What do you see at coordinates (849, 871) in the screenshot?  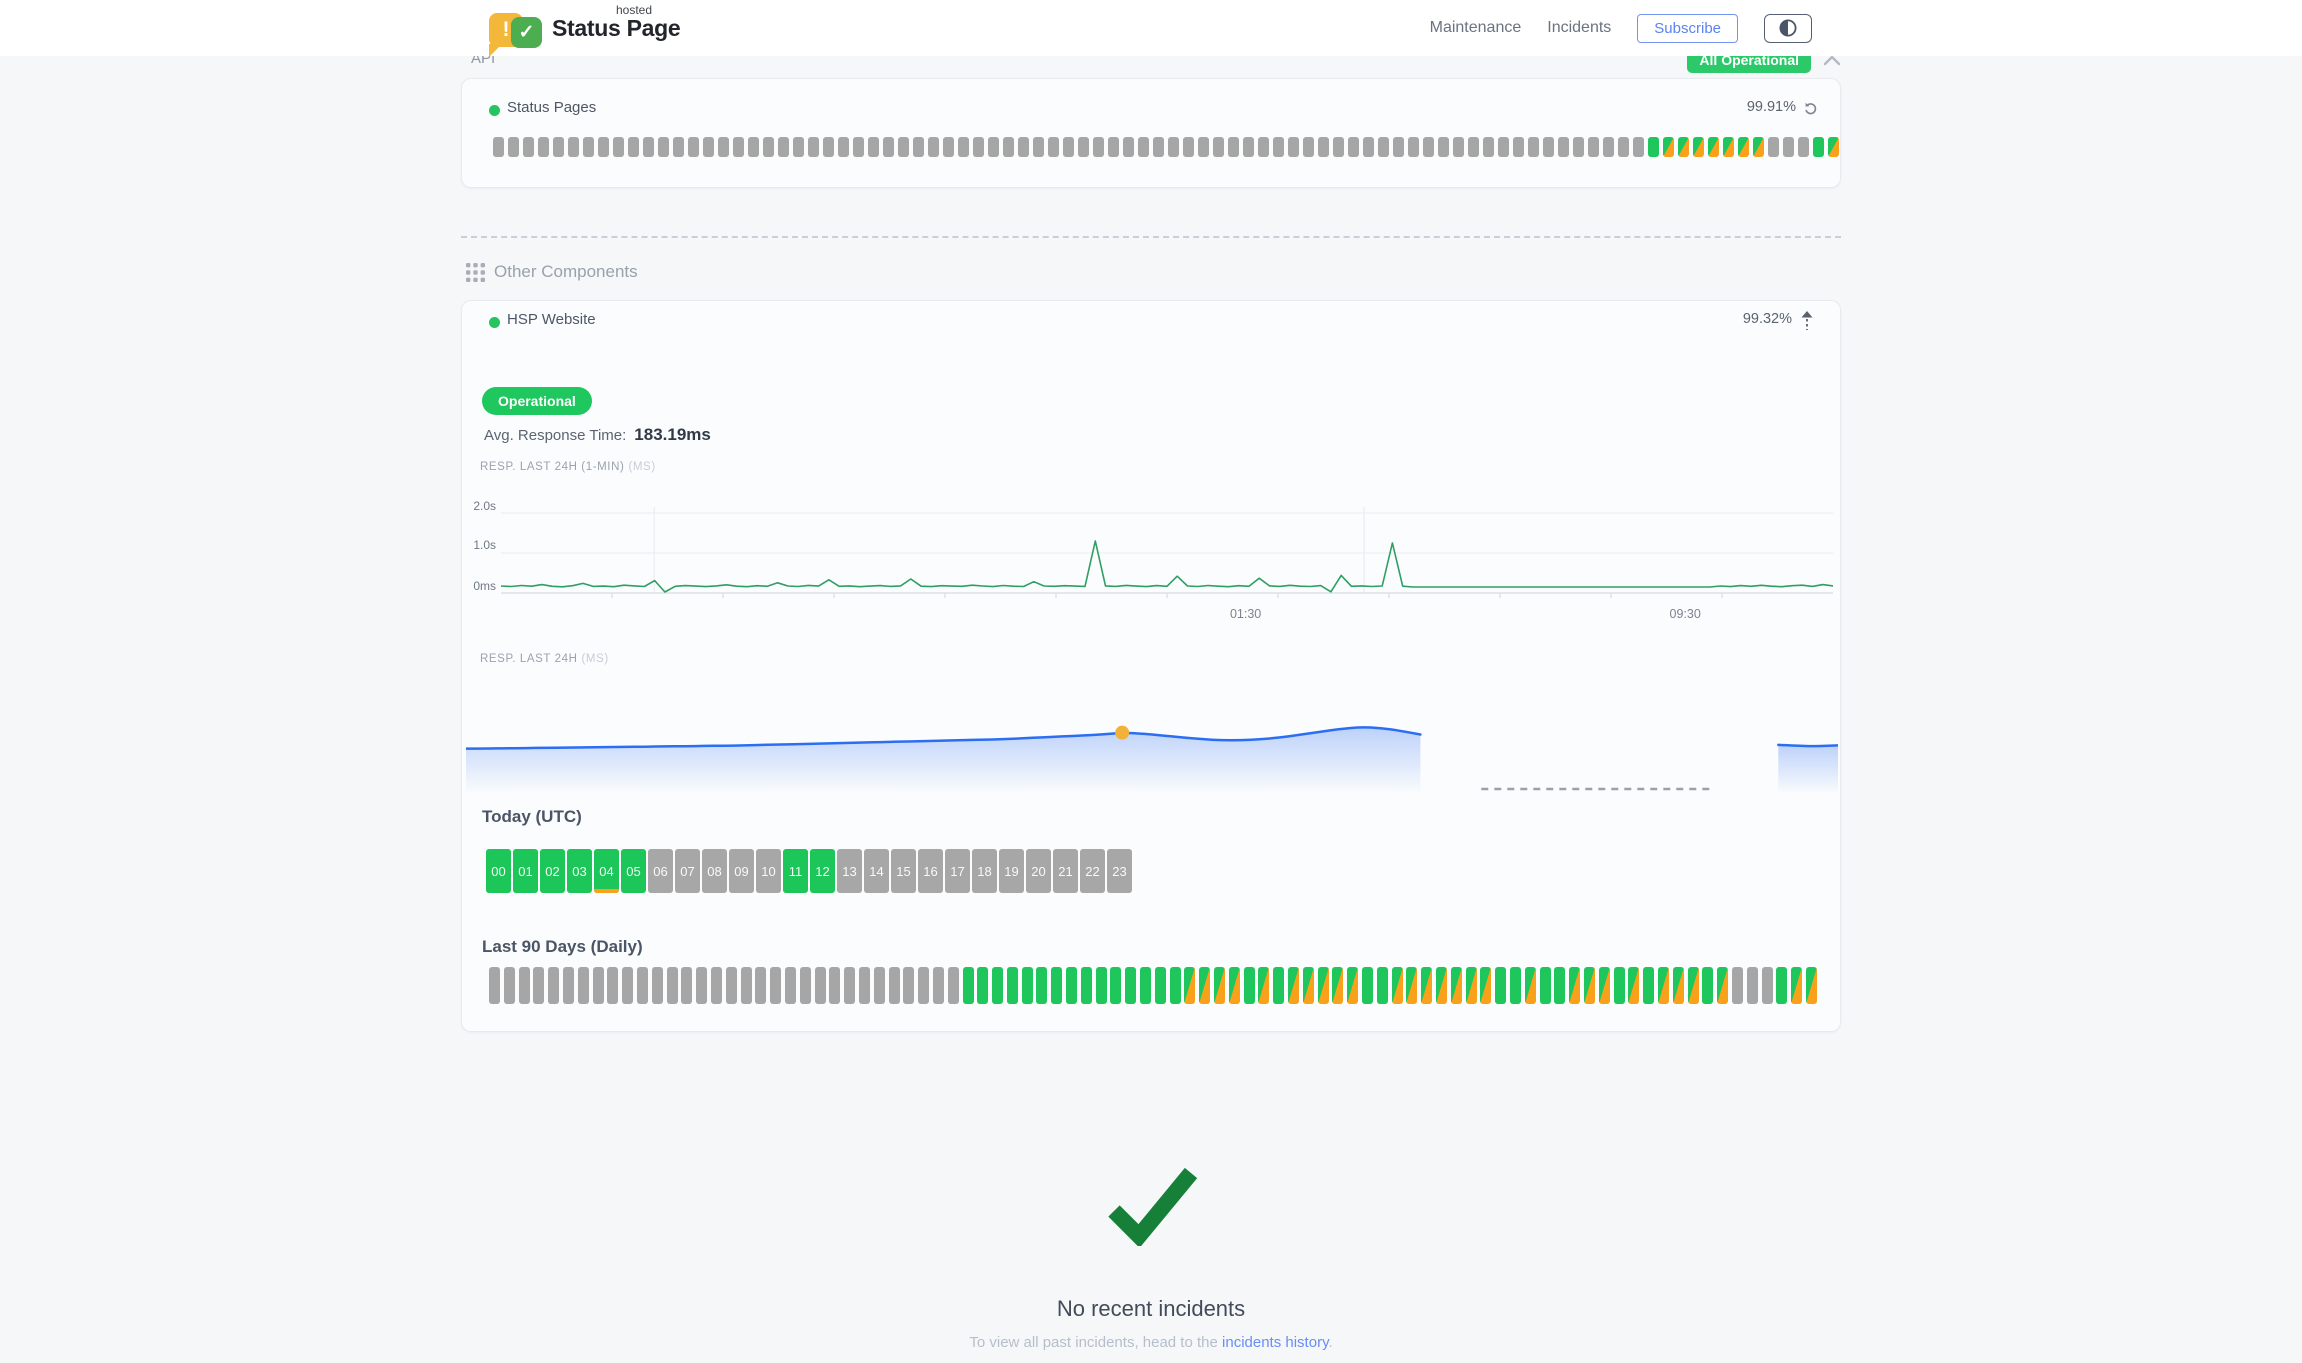 I see `hour-block-13: 13` at bounding box center [849, 871].